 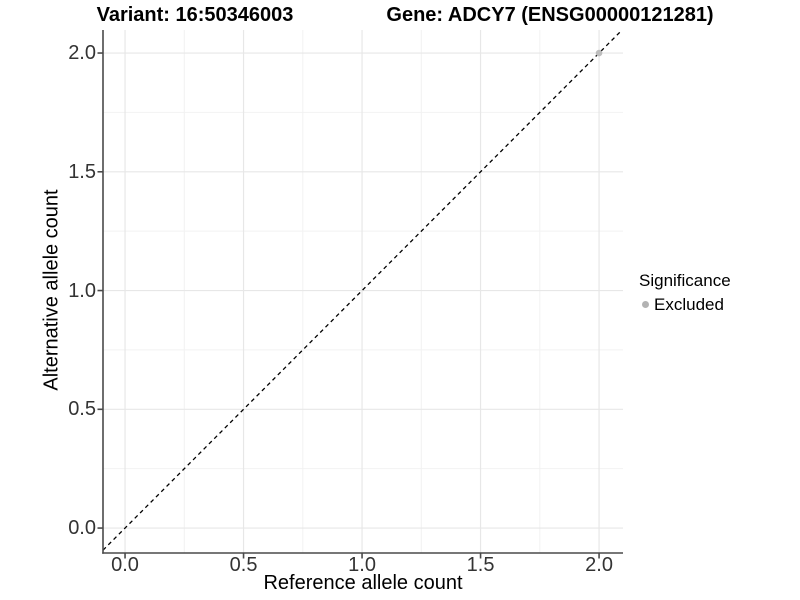 I want to click on variant-title: Variant: 16:50346003, so click(x=195, y=15).